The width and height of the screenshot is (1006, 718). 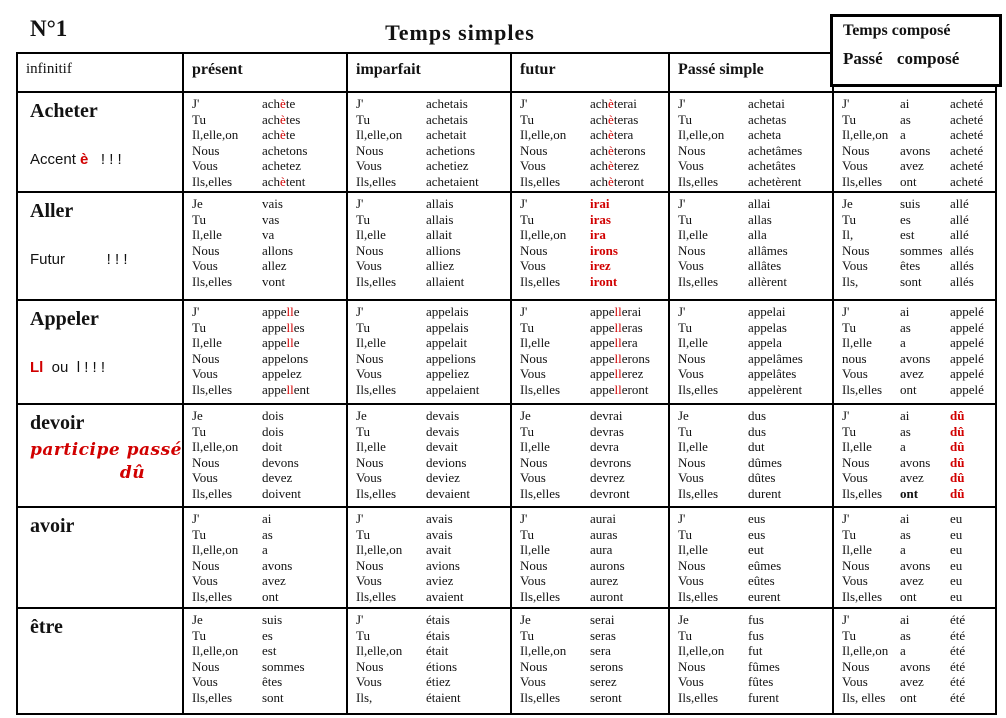 I want to click on text-segment: eras, so click(x=632, y=327).